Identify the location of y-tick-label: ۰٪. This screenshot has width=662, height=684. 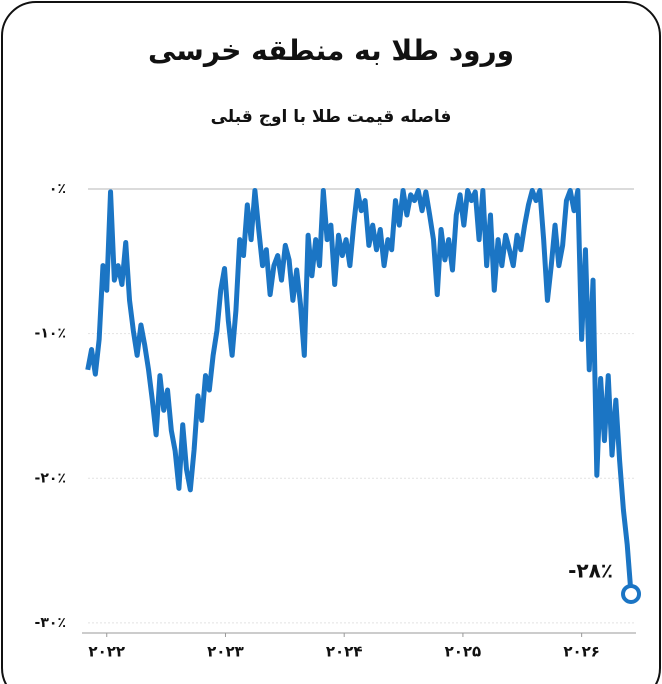
(57, 189).